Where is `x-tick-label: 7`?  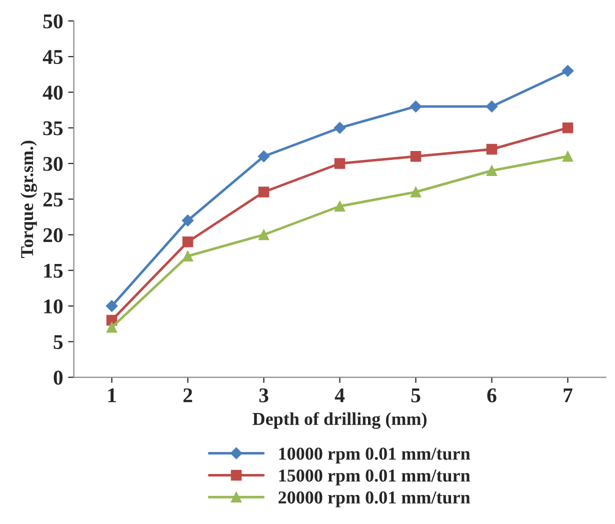 x-tick-label: 7 is located at coordinates (568, 395).